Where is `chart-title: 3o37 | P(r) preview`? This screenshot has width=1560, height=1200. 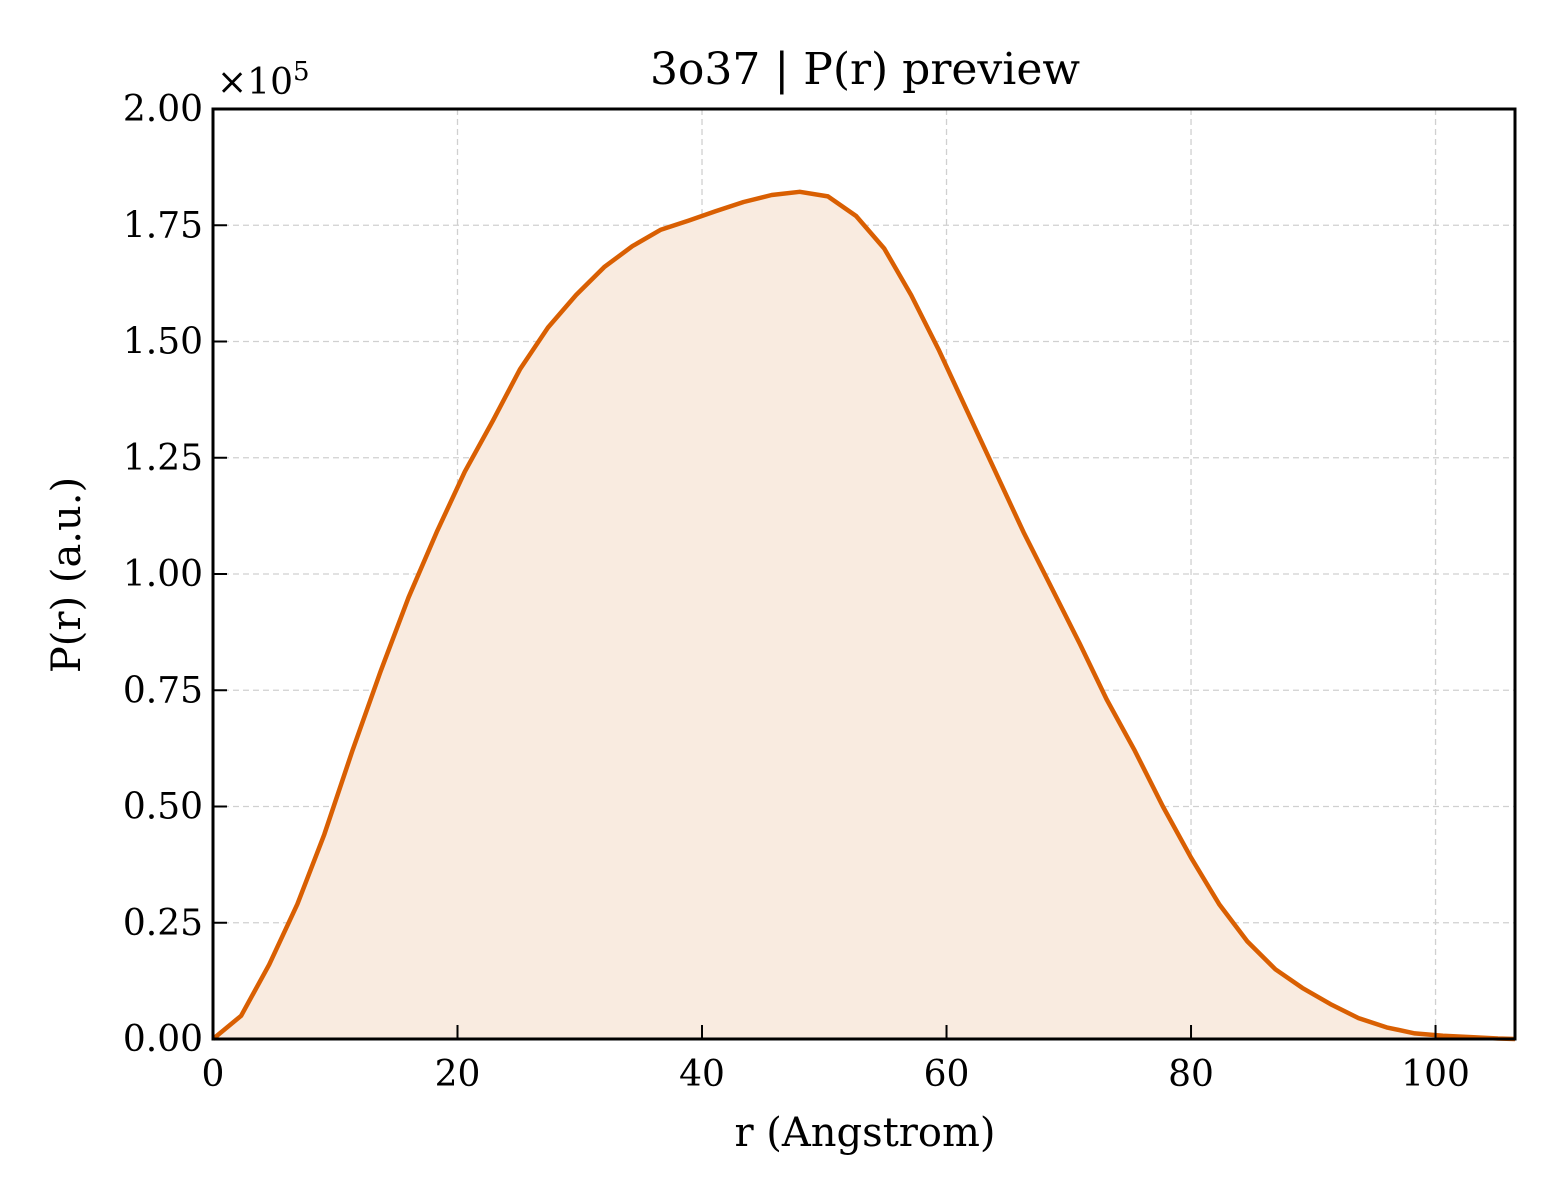
chart-title: 3o37 | P(r) preview is located at coordinates (865, 69).